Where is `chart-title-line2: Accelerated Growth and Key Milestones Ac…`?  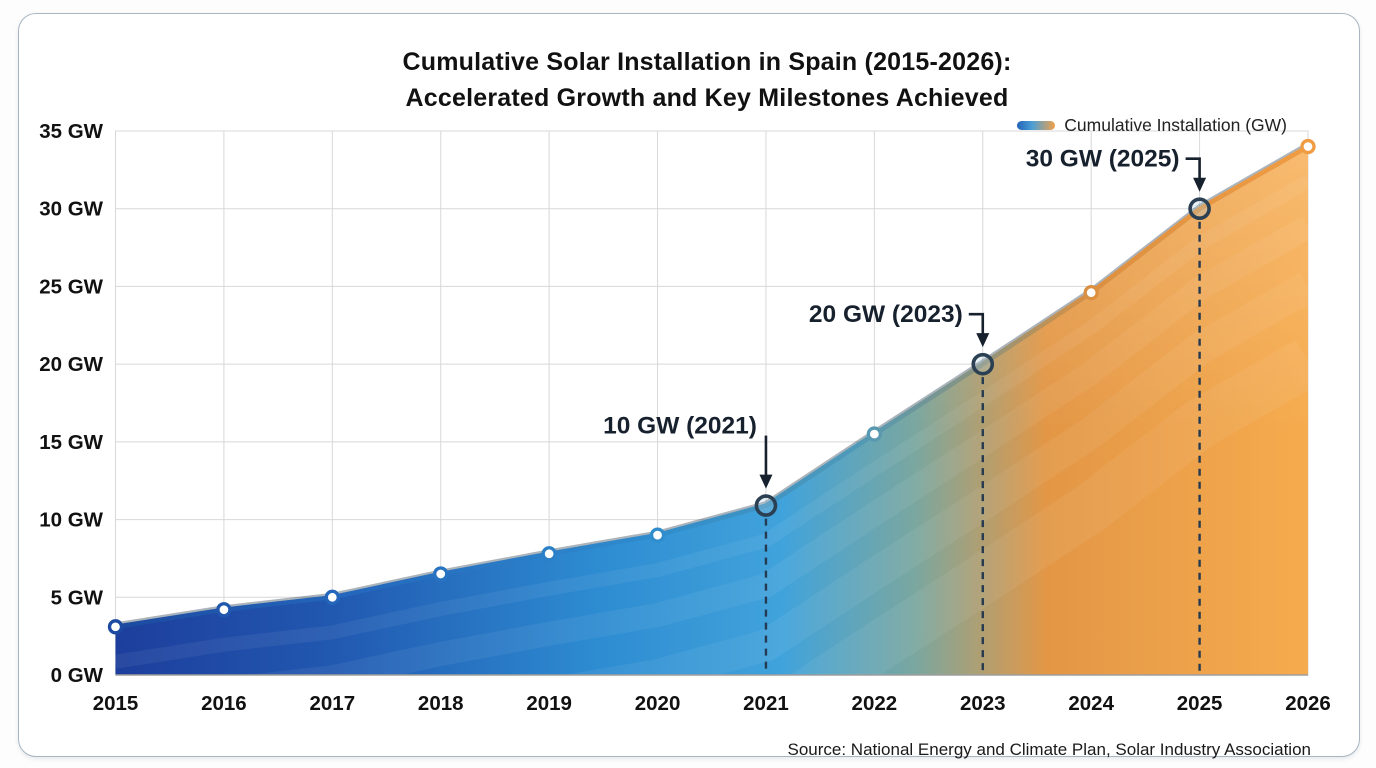 chart-title-line2: Accelerated Growth and Key Milestones Ac… is located at coordinates (707, 98).